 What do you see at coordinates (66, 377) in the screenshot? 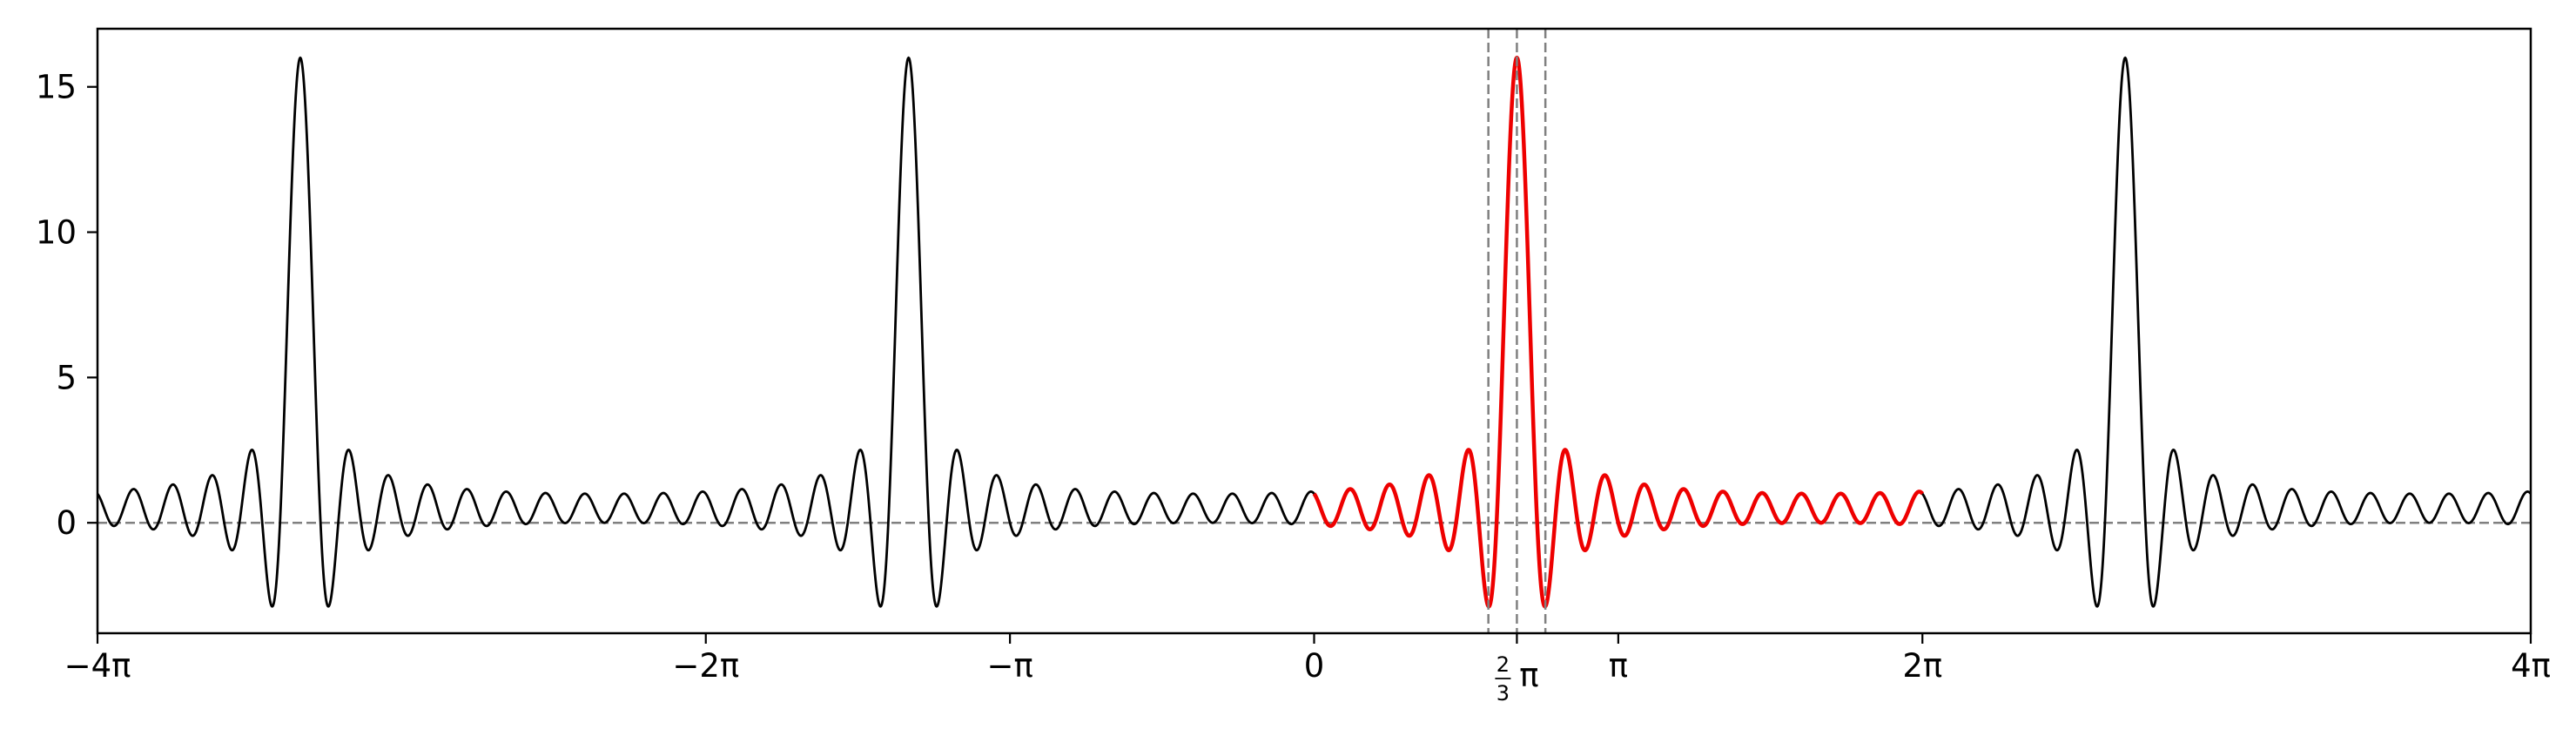
I see `y-tick-label: 5` at bounding box center [66, 377].